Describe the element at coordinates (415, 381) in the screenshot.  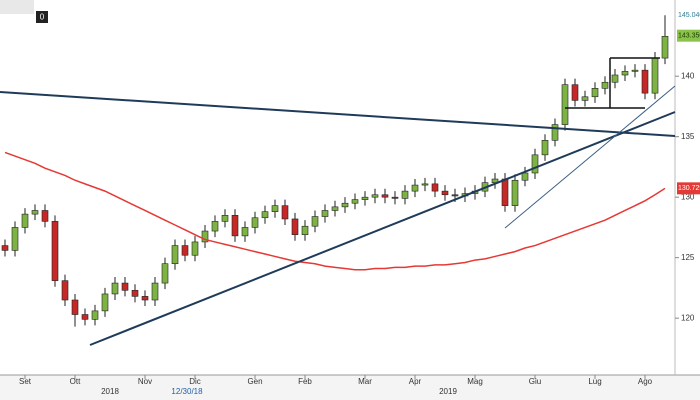
I see `x-tick-label: Apr` at that location.